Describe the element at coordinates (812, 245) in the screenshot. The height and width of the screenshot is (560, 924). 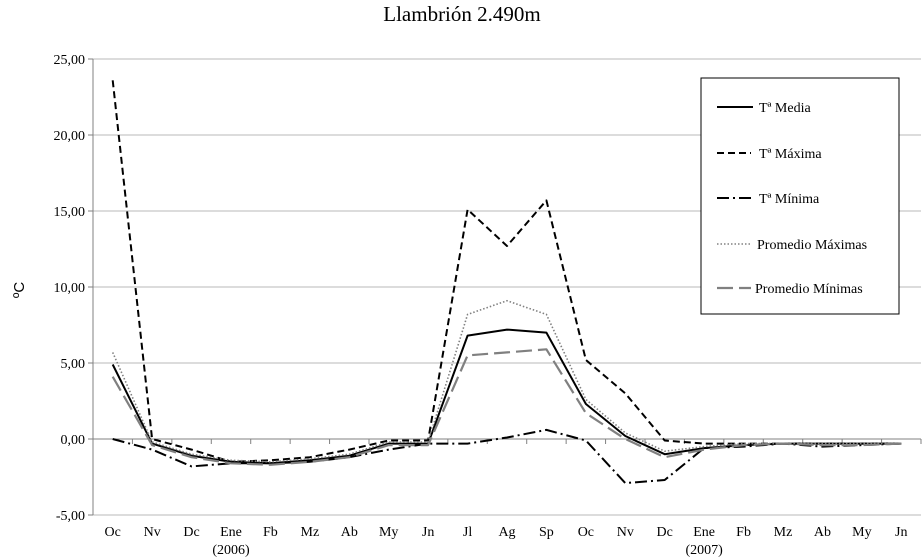
I see `legend-label-4: Promedio Máximas` at that location.